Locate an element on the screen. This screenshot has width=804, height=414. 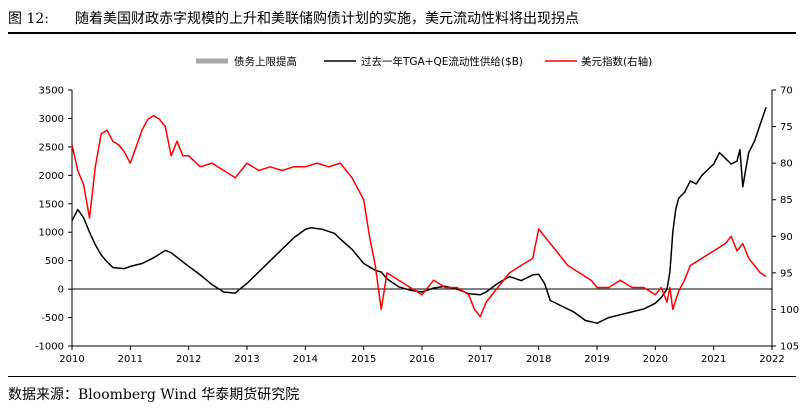
right-tick-label: 85 is located at coordinates (786, 200).